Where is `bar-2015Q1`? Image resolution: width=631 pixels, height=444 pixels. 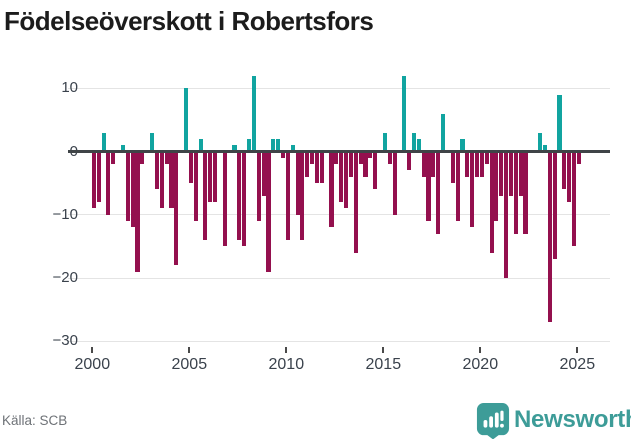 bar-2015Q1 is located at coordinates (384, 142).